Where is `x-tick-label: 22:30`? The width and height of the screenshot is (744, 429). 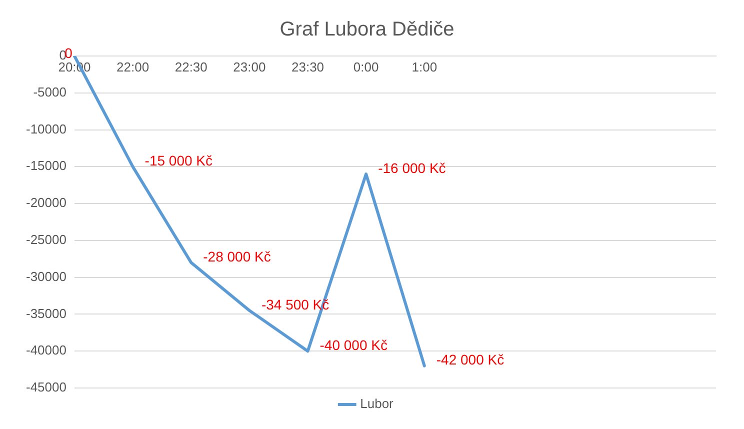 x-tick-label: 22:30 is located at coordinates (191, 66).